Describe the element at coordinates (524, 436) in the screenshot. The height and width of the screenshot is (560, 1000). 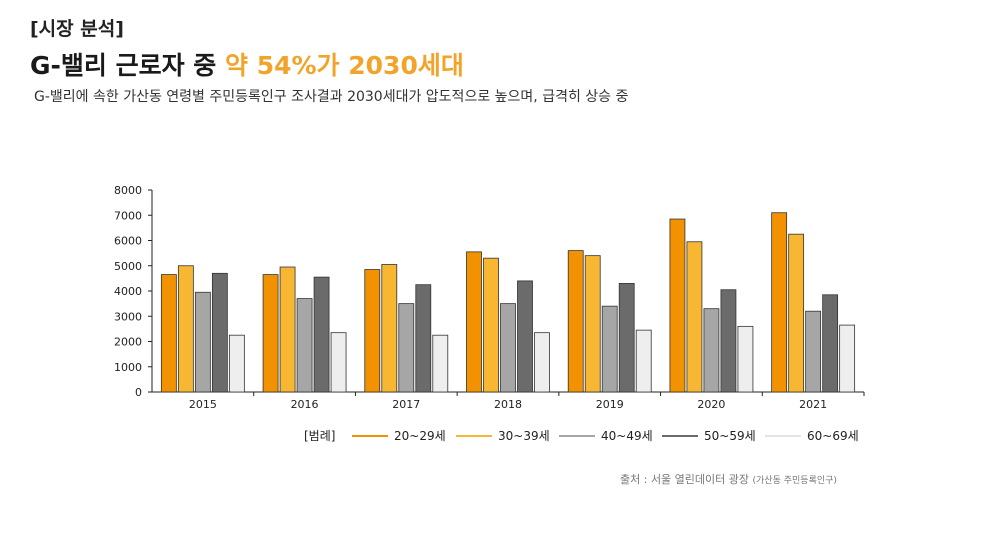
I see `legend-label: 30~39세` at that location.